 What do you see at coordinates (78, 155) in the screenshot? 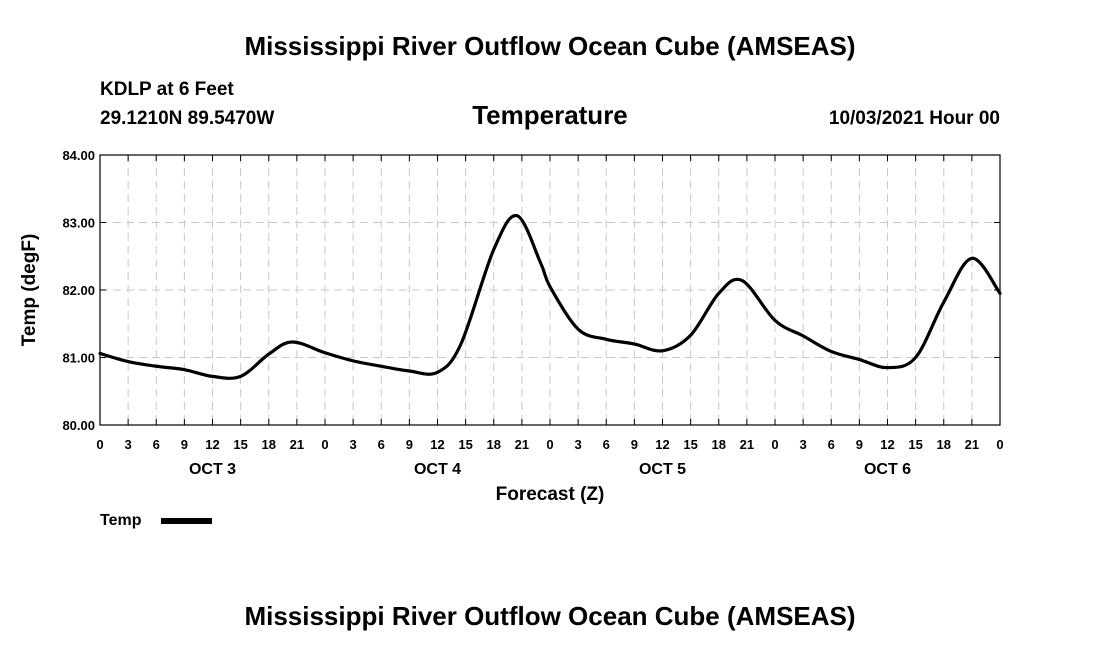
I see `y-tick-label: 84.00` at bounding box center [78, 155].